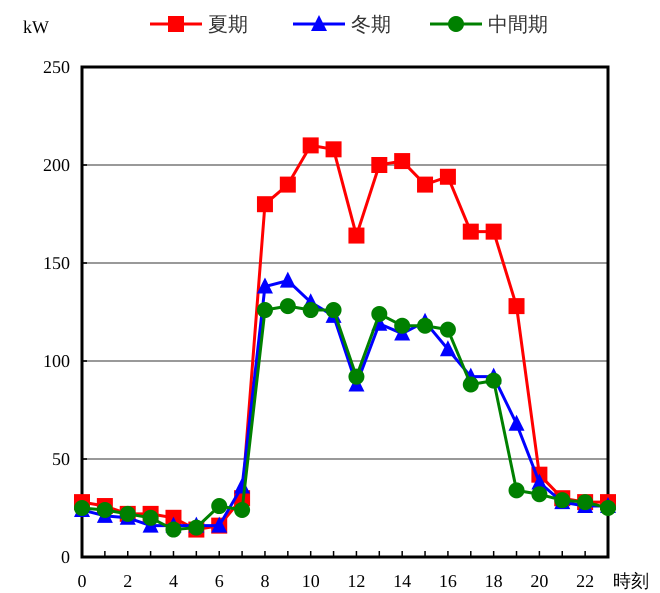 The image size is (660, 593). I want to click on x-tick-label: 14, so click(402, 581).